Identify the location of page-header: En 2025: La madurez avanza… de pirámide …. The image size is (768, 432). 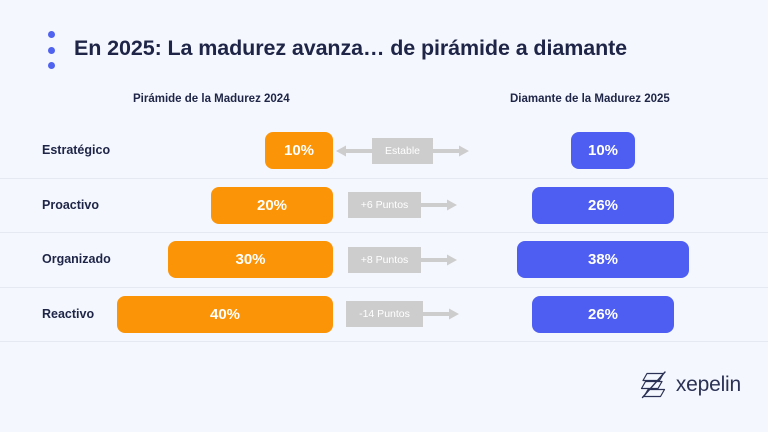
(384, 48).